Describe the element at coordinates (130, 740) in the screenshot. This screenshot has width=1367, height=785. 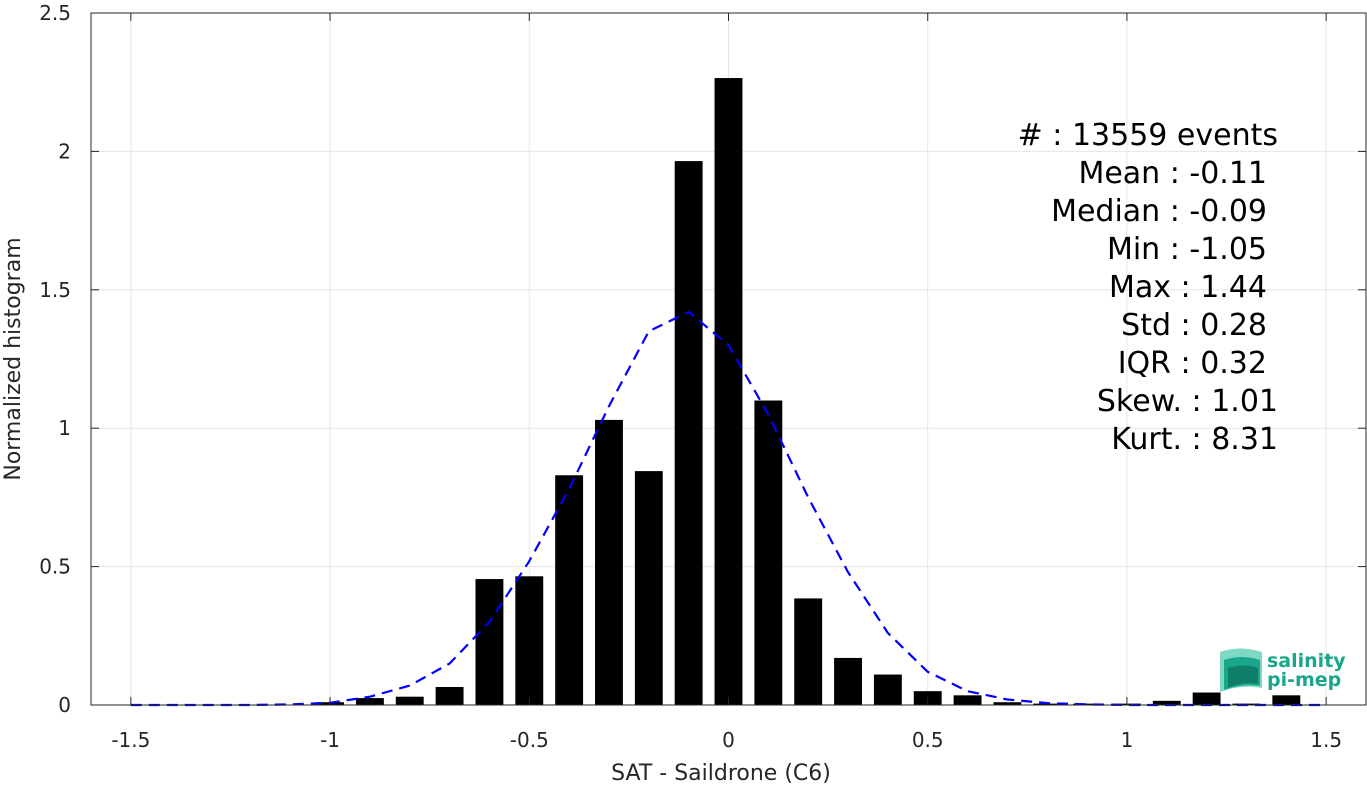
I see `x-tick-label: -1.5` at that location.